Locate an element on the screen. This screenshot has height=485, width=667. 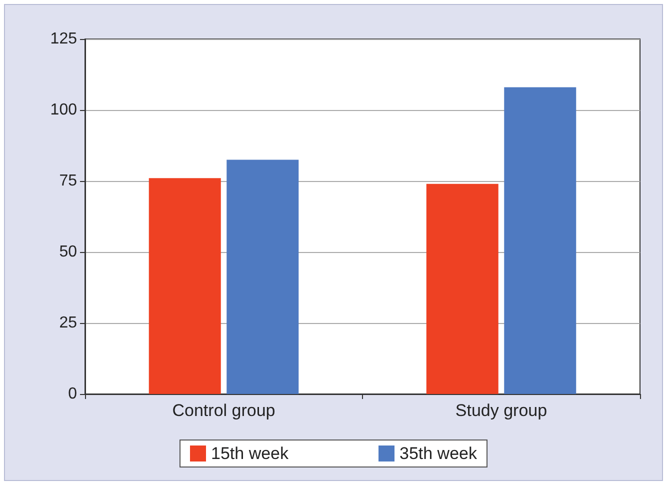
y-tick-label: 100 is located at coordinates (64, 110).